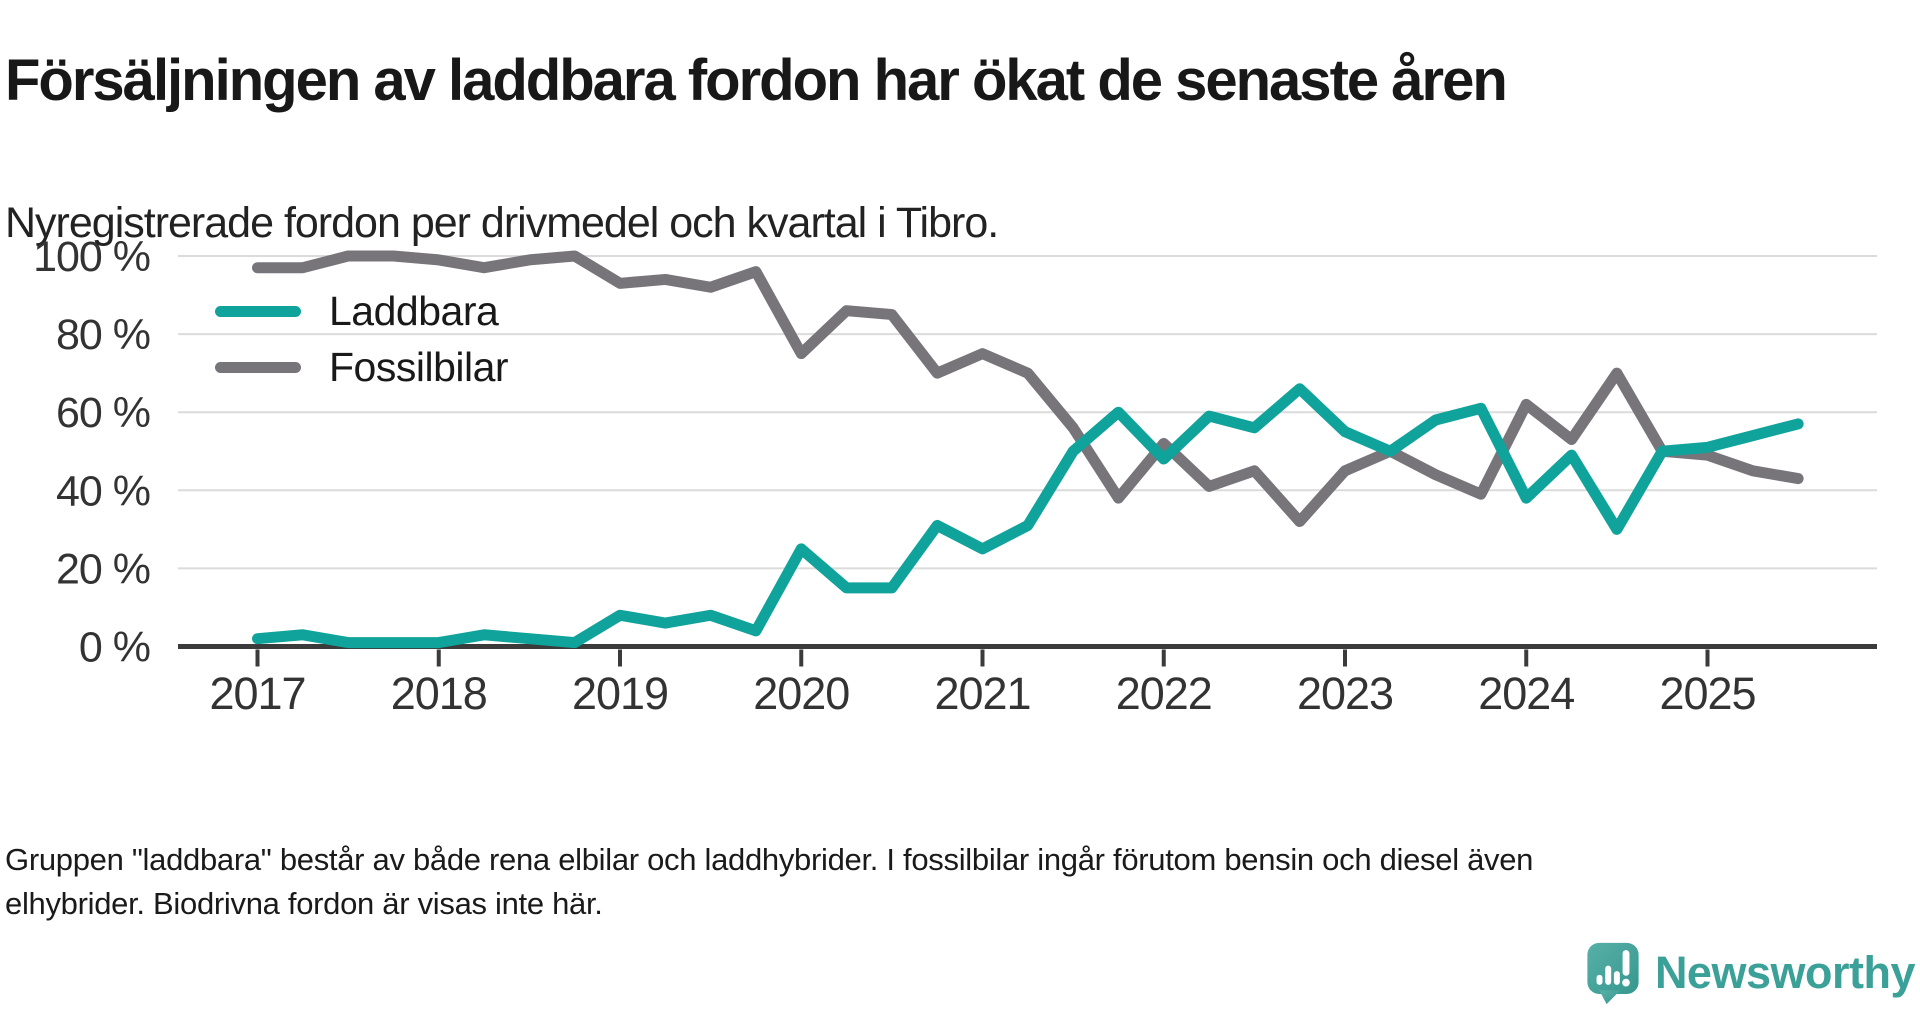 Image resolution: width=1920 pixels, height=1010 pixels. What do you see at coordinates (103, 413) in the screenshot?
I see `y-axis-tick-label: 60 %` at bounding box center [103, 413].